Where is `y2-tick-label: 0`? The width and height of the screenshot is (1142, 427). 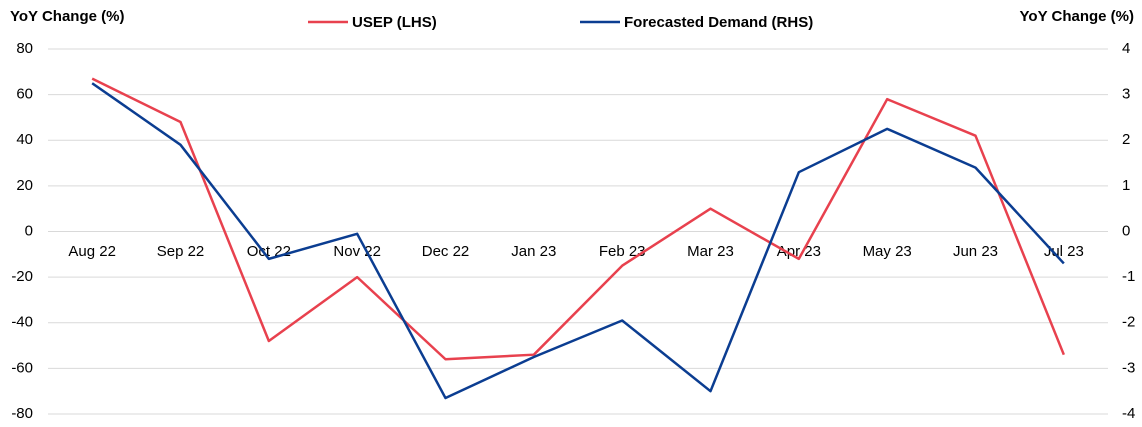
y2-tick-label: 0 is located at coordinates (1126, 230).